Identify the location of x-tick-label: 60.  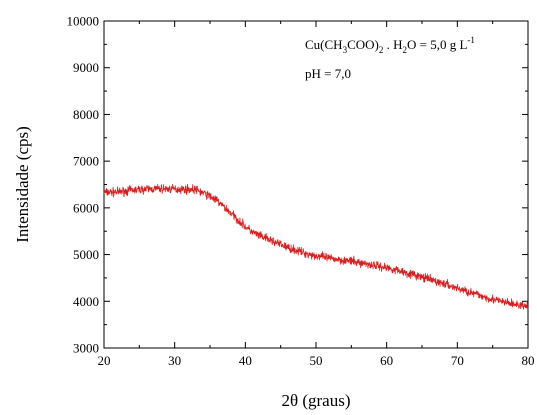
(386, 360).